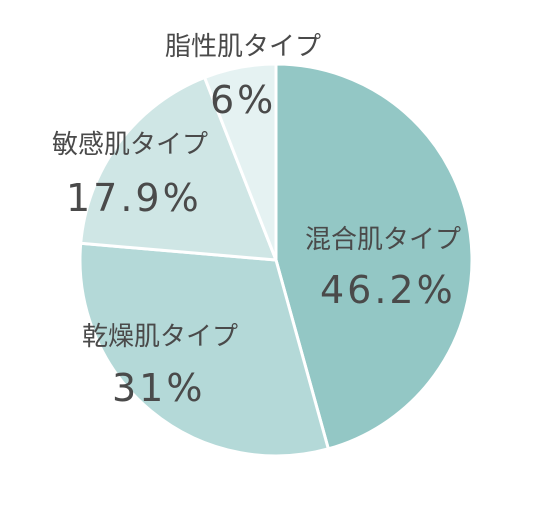 The width and height of the screenshot is (540, 505). What do you see at coordinates (130, 145) in the screenshot?
I see `slice-label-sensitive: 敏感肌タイプ` at bounding box center [130, 145].